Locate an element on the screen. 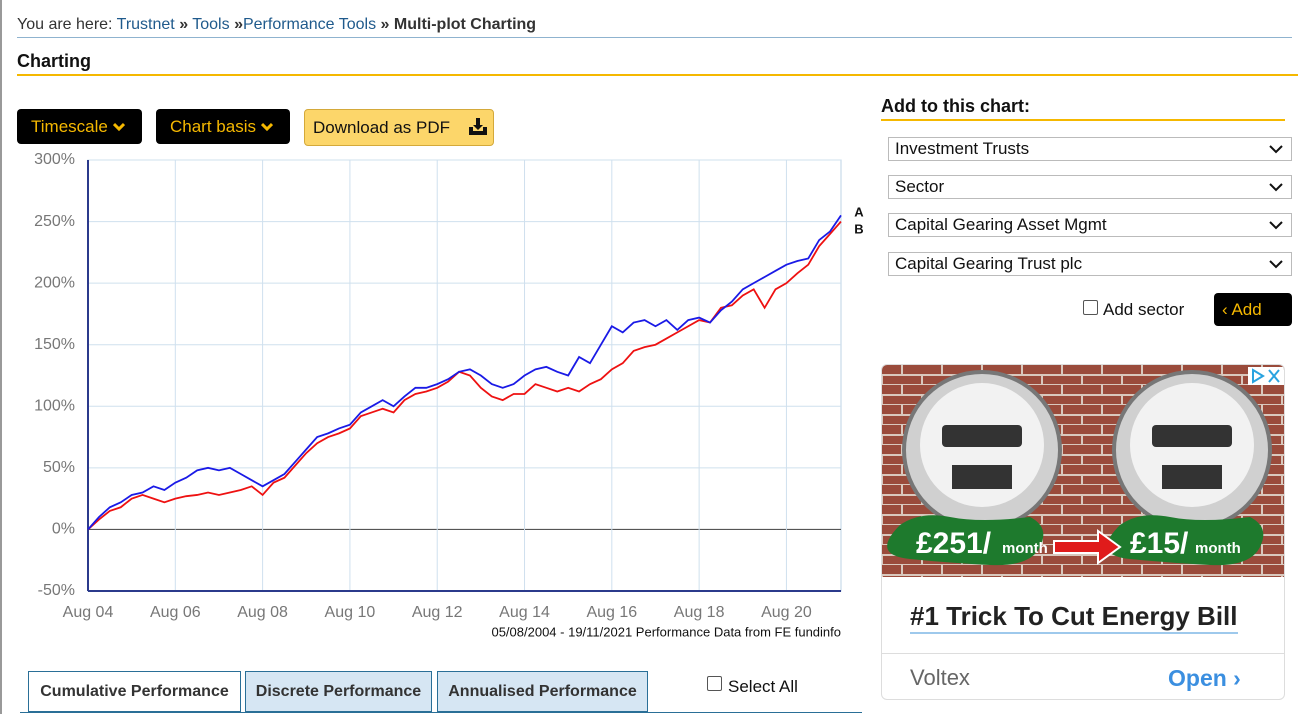  y-tick-label: 300% is located at coordinates (54, 159).